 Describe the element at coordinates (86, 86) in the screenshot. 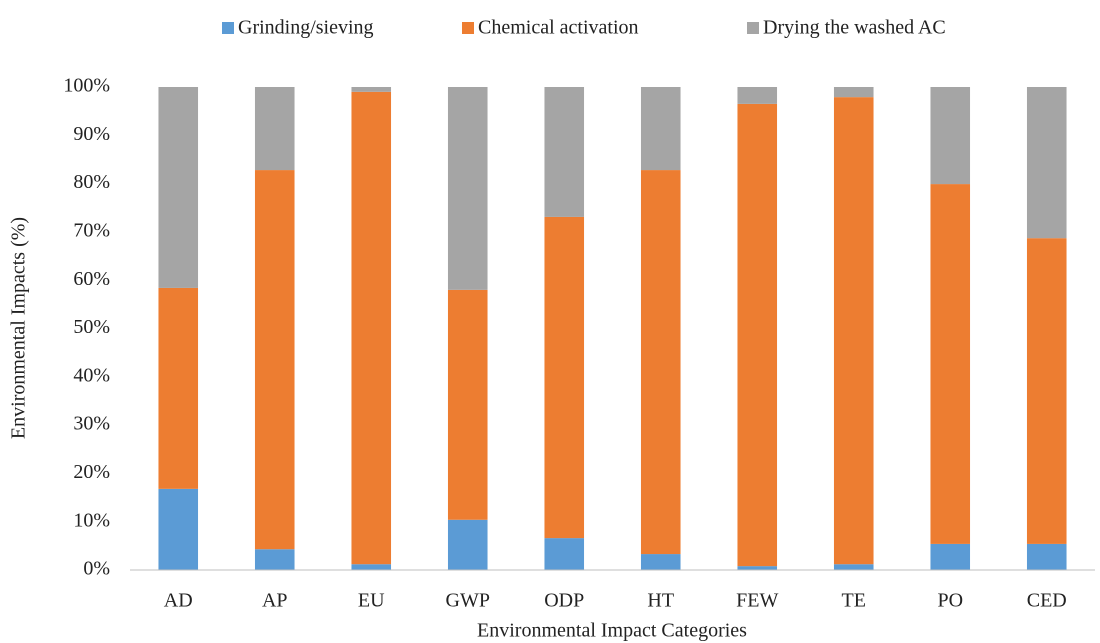

I see `y-tick-label: 100%` at that location.